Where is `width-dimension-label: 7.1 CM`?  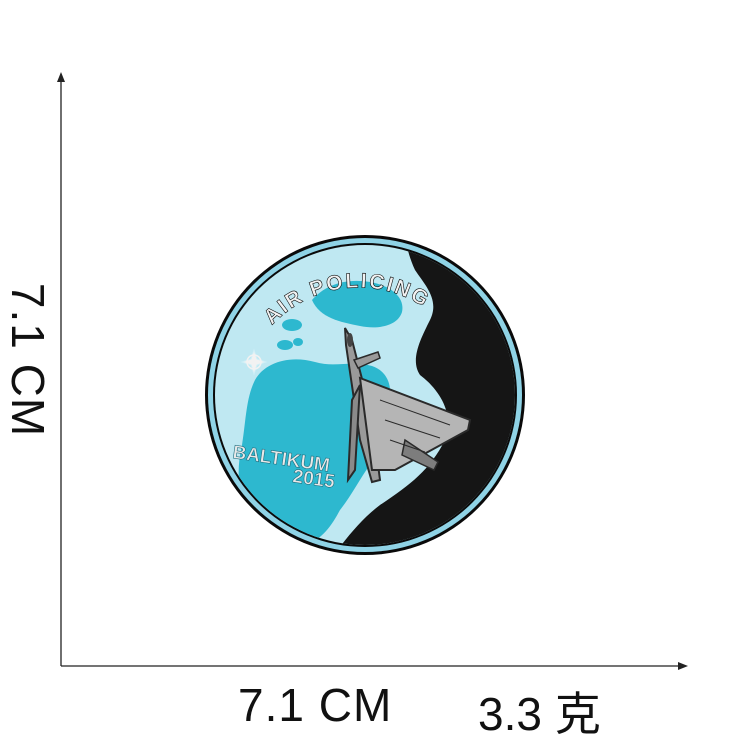 width-dimension-label: 7.1 CM is located at coordinates (315, 705).